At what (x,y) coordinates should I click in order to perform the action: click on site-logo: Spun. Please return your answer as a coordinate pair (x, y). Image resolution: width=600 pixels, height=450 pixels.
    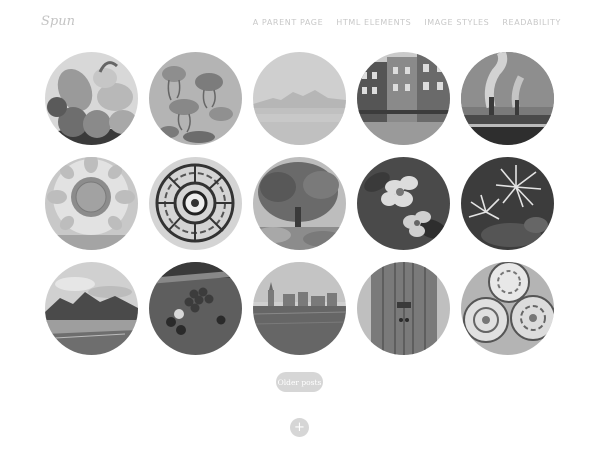
    Looking at the image, I should click on (58, 21).